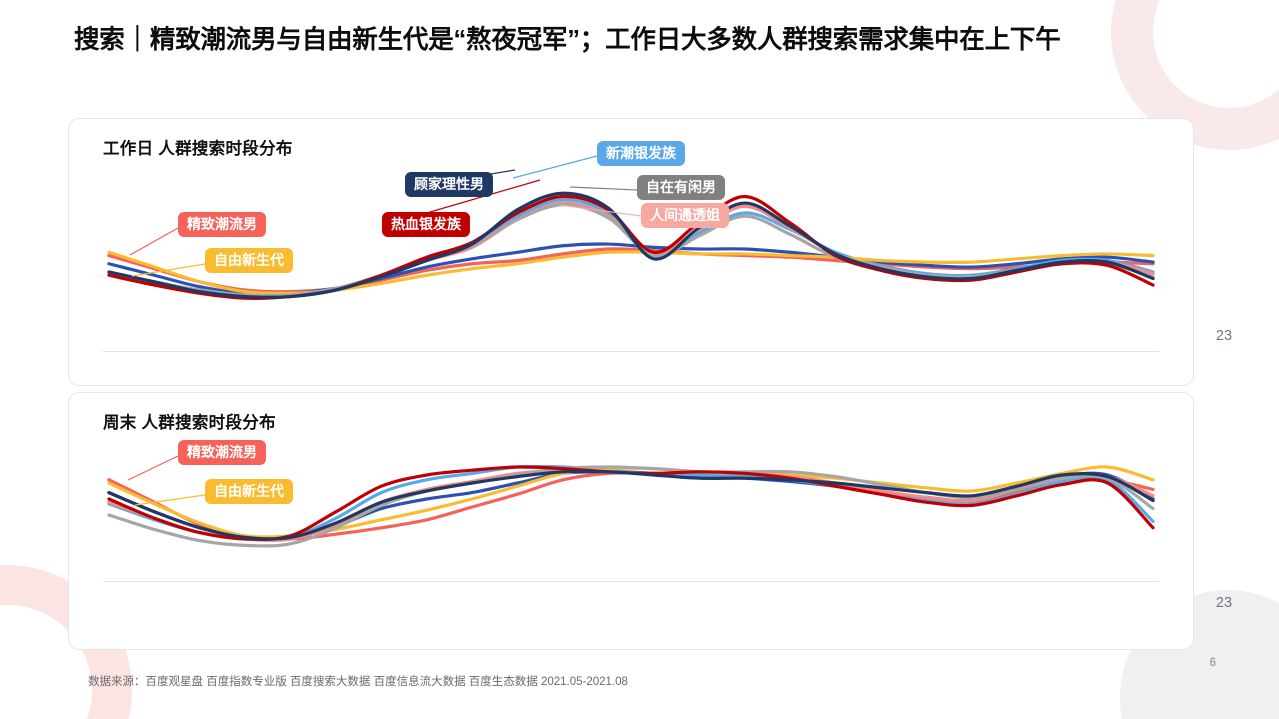 The height and width of the screenshot is (719, 1279). What do you see at coordinates (189, 423) in the screenshot?
I see `weekend-chart-title: 周末 人群搜索时段分布` at bounding box center [189, 423].